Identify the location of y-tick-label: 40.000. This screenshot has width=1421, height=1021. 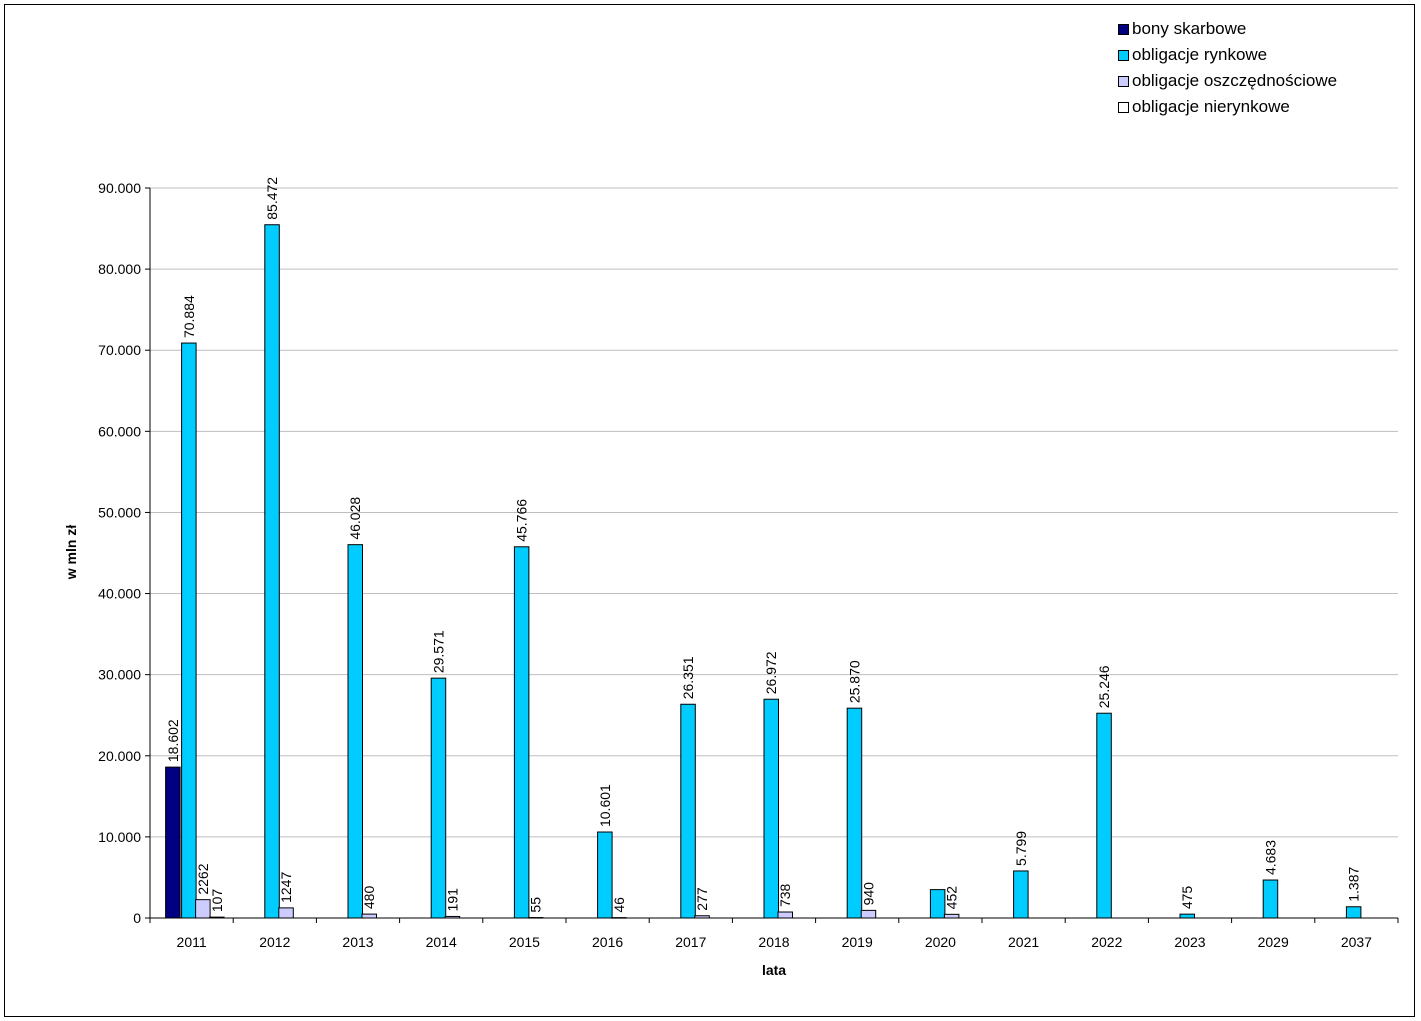
(119, 594).